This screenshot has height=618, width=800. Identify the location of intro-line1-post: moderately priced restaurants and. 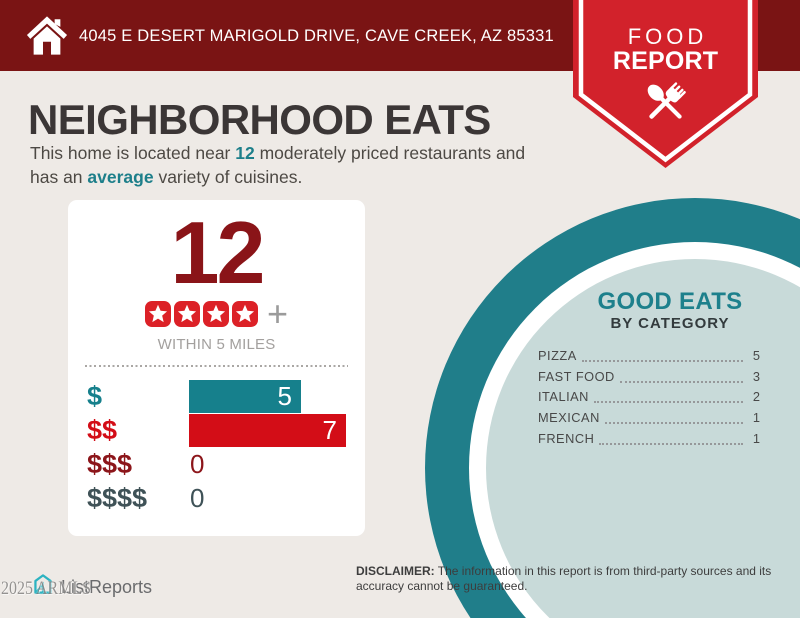
(390, 153).